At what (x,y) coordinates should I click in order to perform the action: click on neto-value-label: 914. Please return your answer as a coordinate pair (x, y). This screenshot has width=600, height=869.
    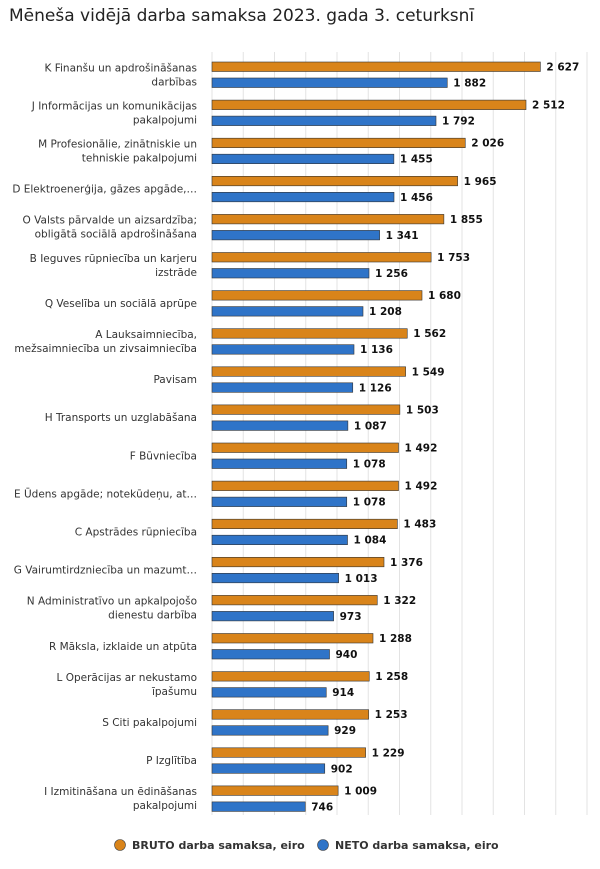
    Looking at the image, I should click on (343, 693).